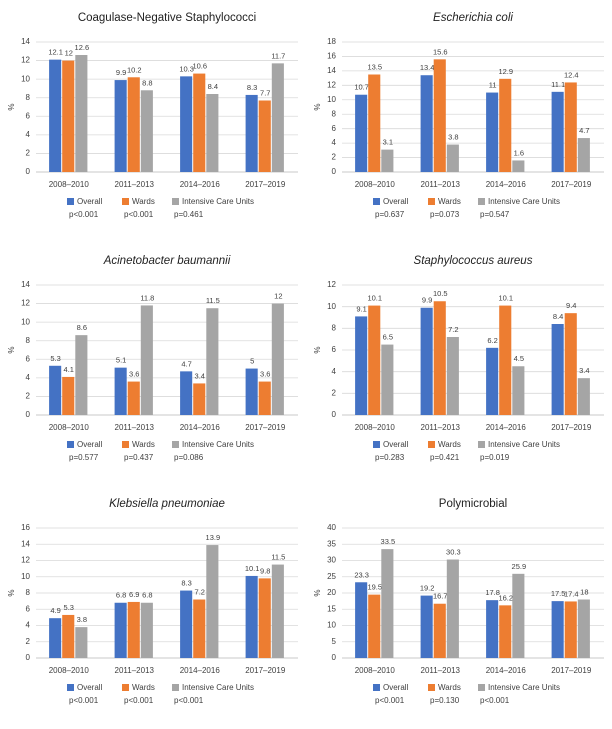 Image resolution: width=612 pixels, height=729 pixels. I want to click on data-label: 33.5, so click(388, 541).